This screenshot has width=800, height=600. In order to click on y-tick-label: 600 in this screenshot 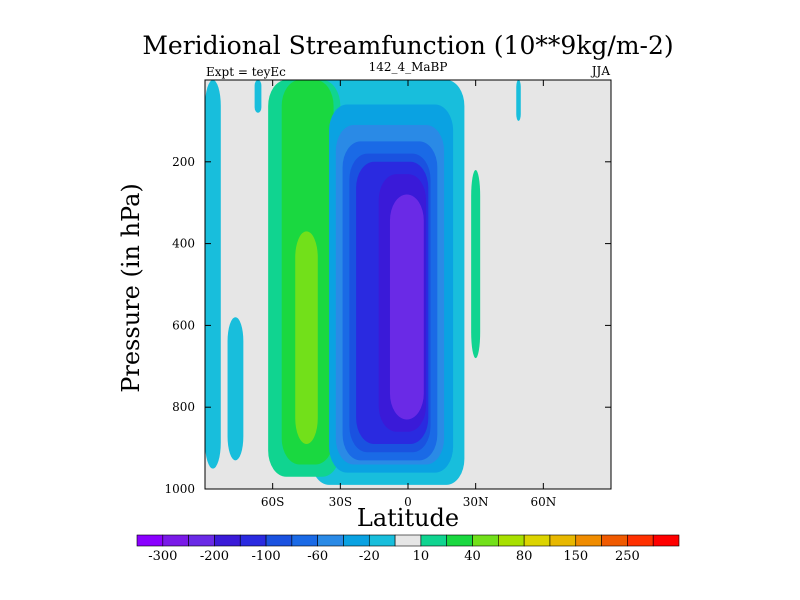, I will do `click(183, 325)`.